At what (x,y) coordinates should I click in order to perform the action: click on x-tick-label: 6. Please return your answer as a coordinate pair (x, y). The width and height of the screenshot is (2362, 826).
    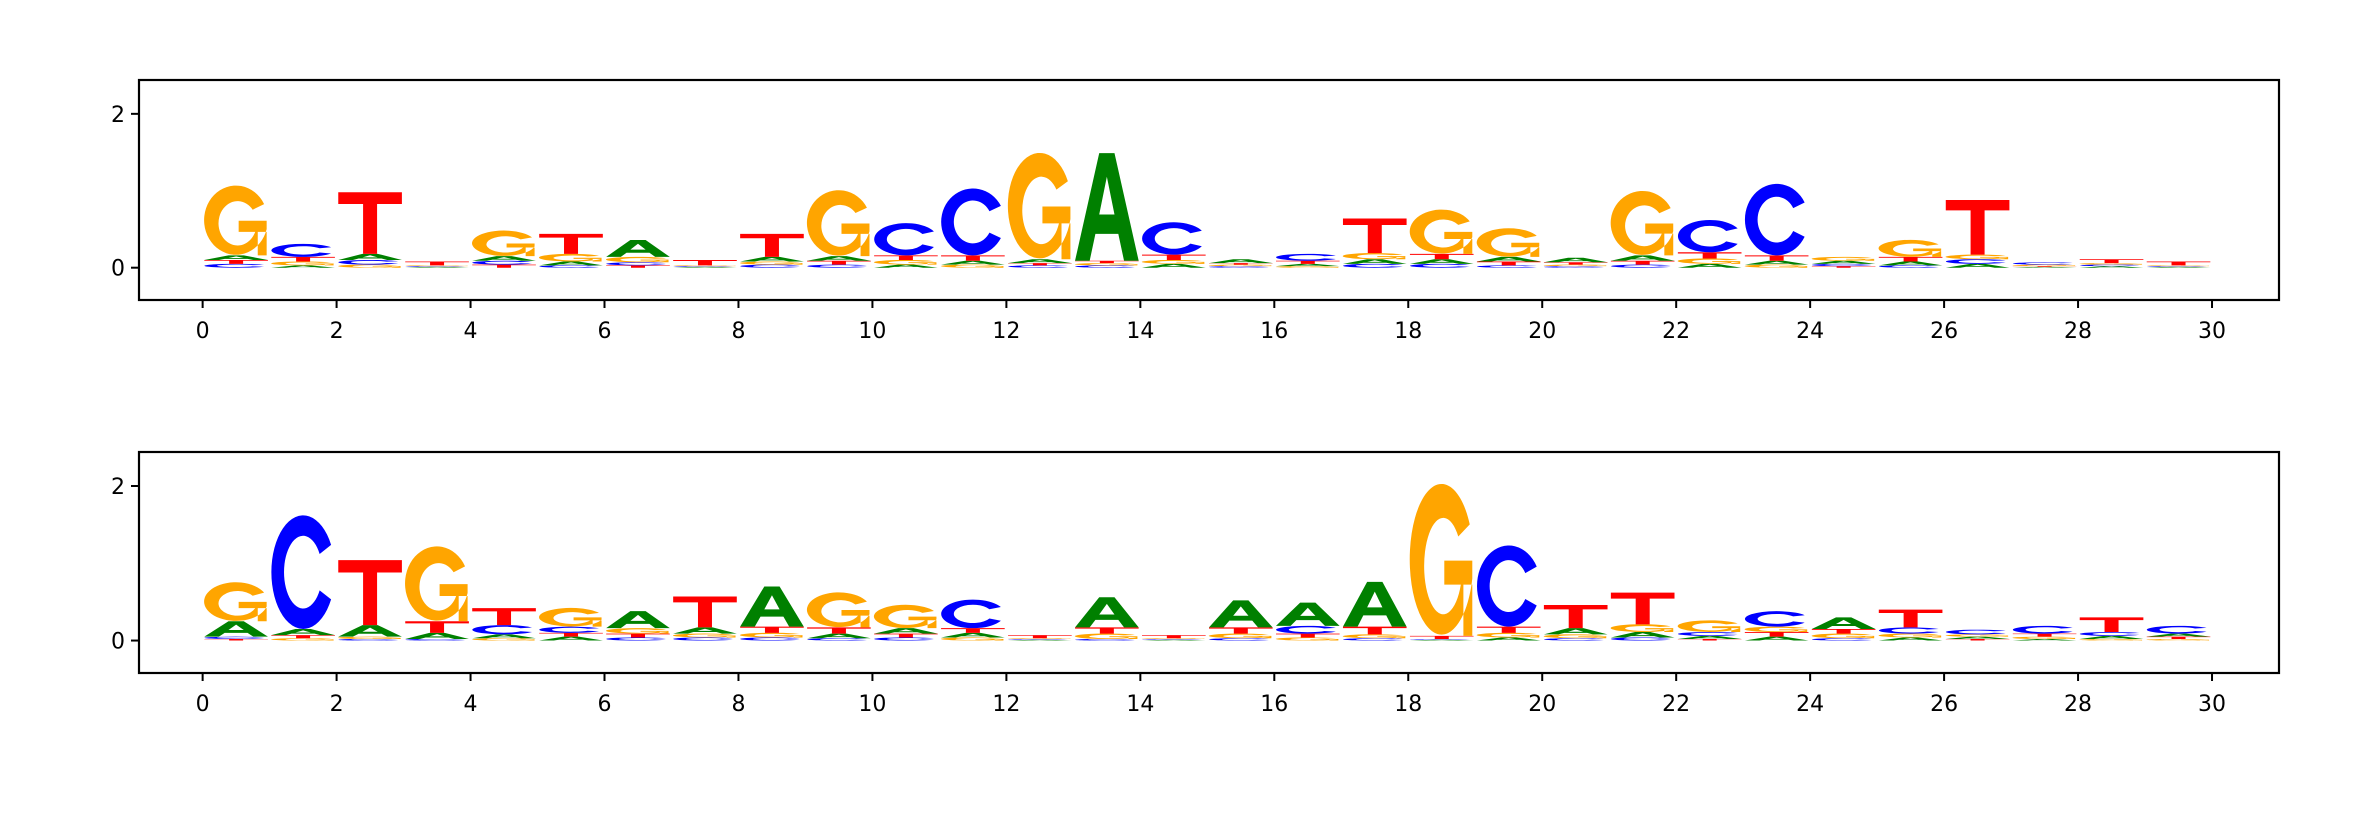
    Looking at the image, I should click on (605, 704).